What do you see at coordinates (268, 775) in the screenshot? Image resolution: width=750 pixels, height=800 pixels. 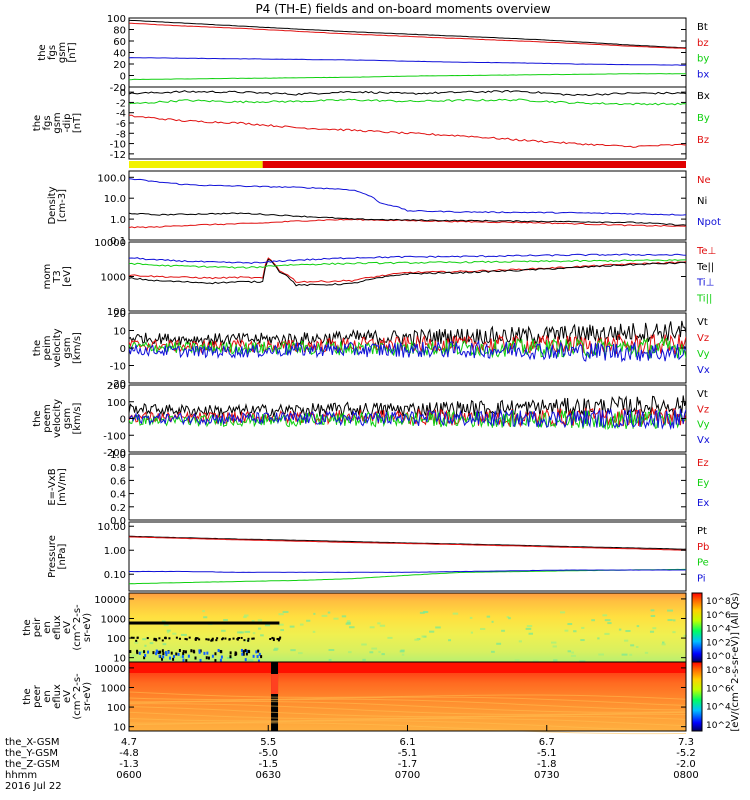 I see `x-axis-value: 0630` at bounding box center [268, 775].